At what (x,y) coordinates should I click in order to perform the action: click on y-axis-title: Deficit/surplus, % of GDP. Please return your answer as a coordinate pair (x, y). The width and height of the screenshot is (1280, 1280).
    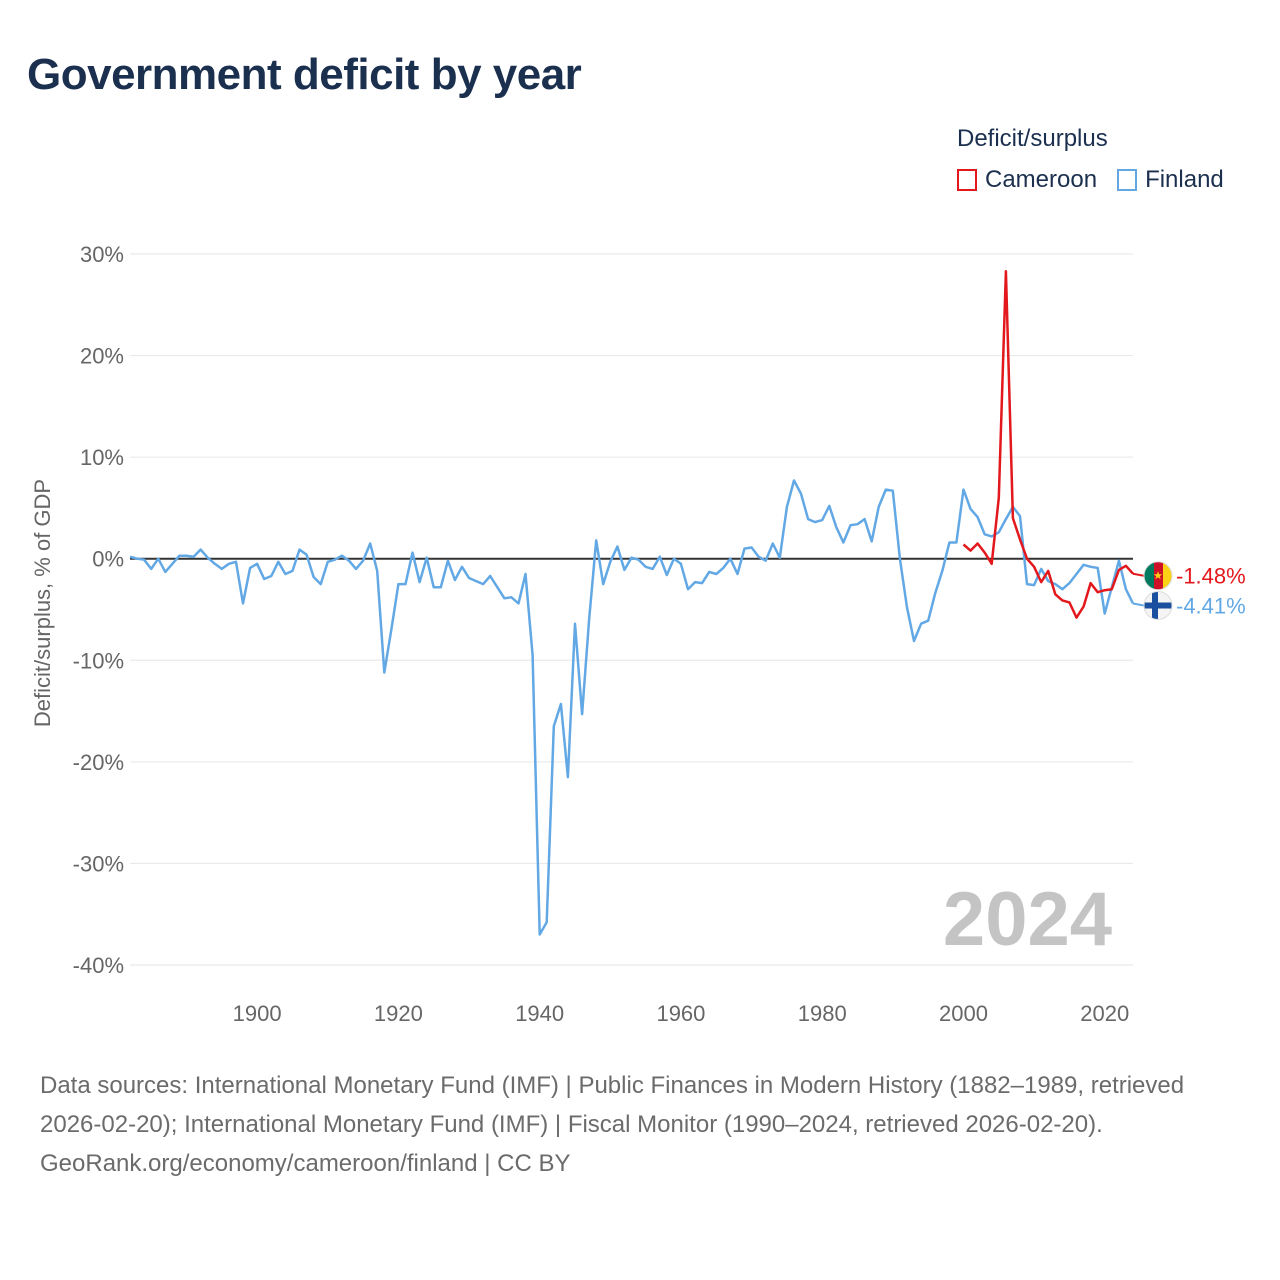
    Looking at the image, I should click on (42, 603).